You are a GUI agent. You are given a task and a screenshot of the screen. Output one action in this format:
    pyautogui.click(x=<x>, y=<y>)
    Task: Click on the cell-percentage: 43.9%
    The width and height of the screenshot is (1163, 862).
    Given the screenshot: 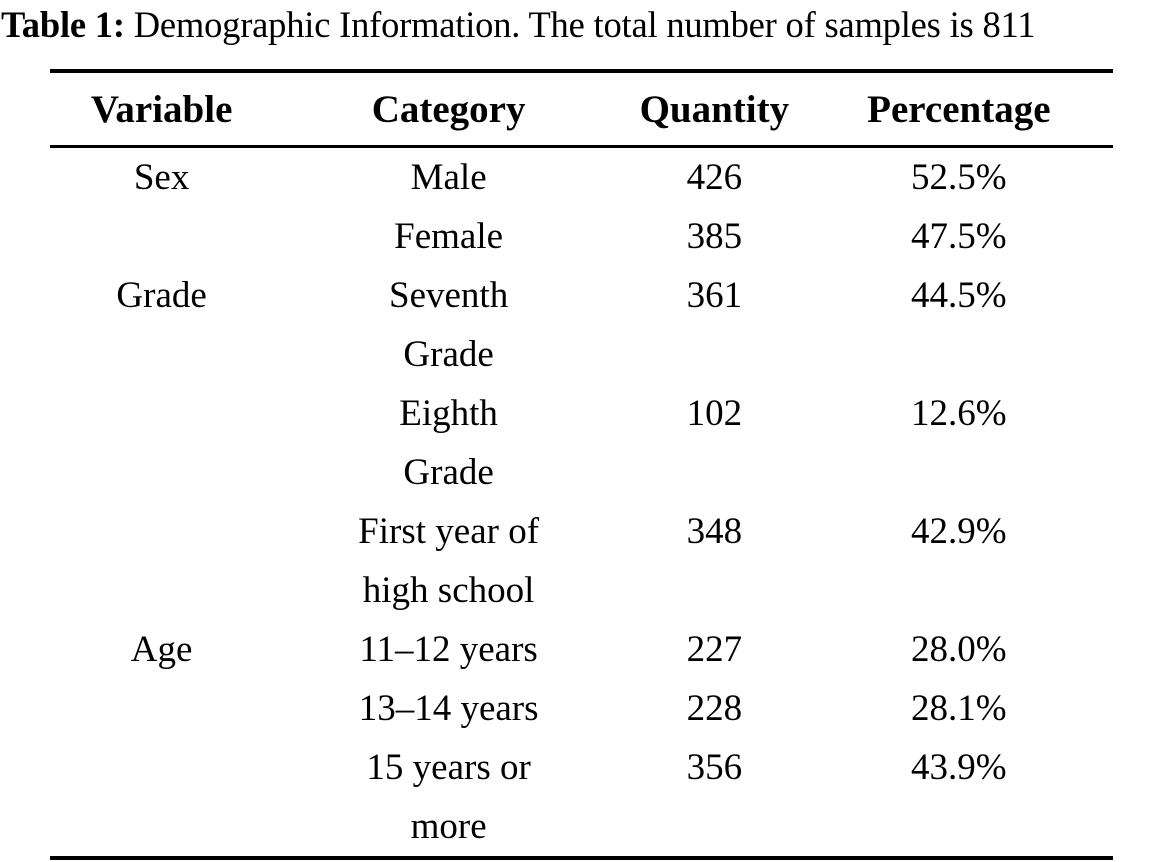 What is the action you would take?
    pyautogui.click(x=959, y=767)
    